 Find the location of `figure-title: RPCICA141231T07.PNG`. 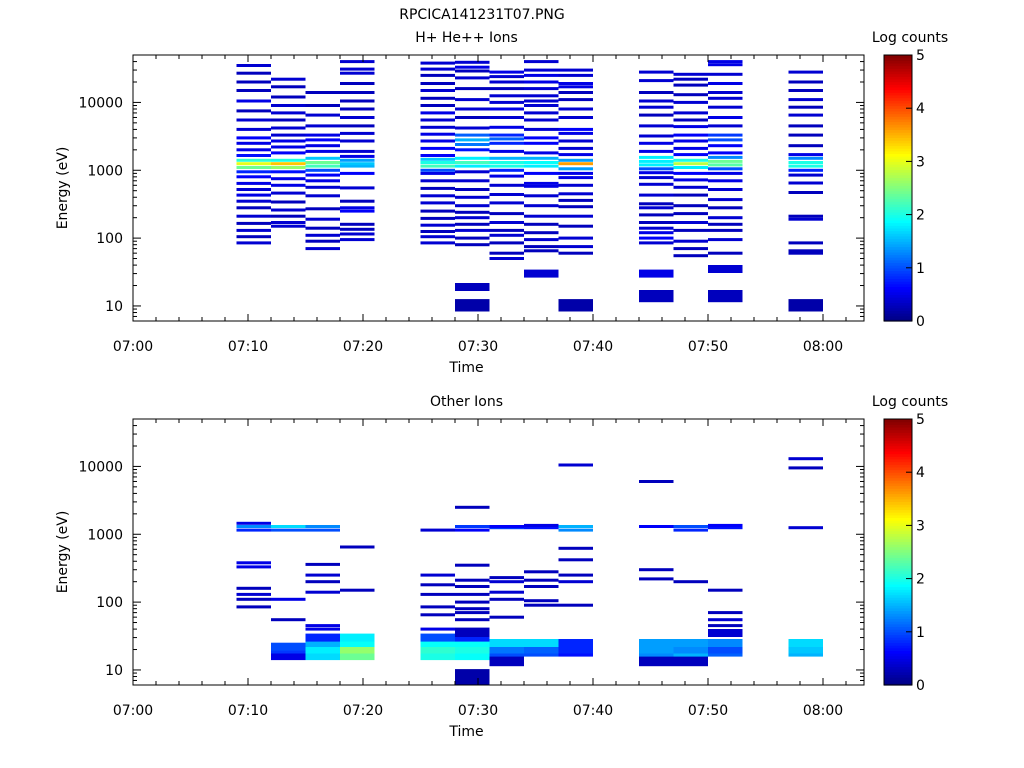

figure-title: RPCICA141231T07.PNG is located at coordinates (481, 15).